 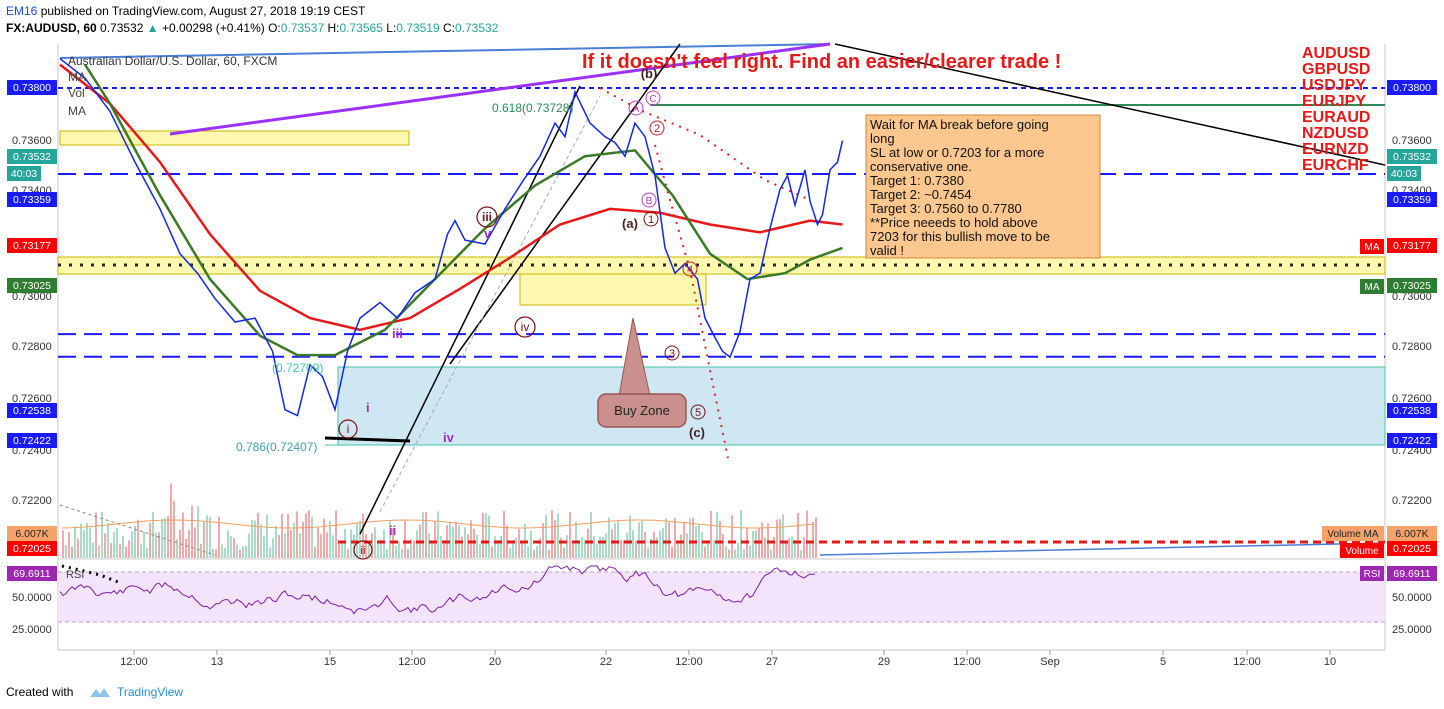 I want to click on buy-zone-box, so click(x=861, y=406).